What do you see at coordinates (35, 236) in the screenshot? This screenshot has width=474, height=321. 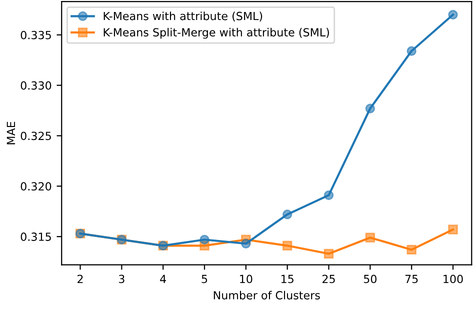 I see `y-tick-label: 0.315` at bounding box center [35, 236].